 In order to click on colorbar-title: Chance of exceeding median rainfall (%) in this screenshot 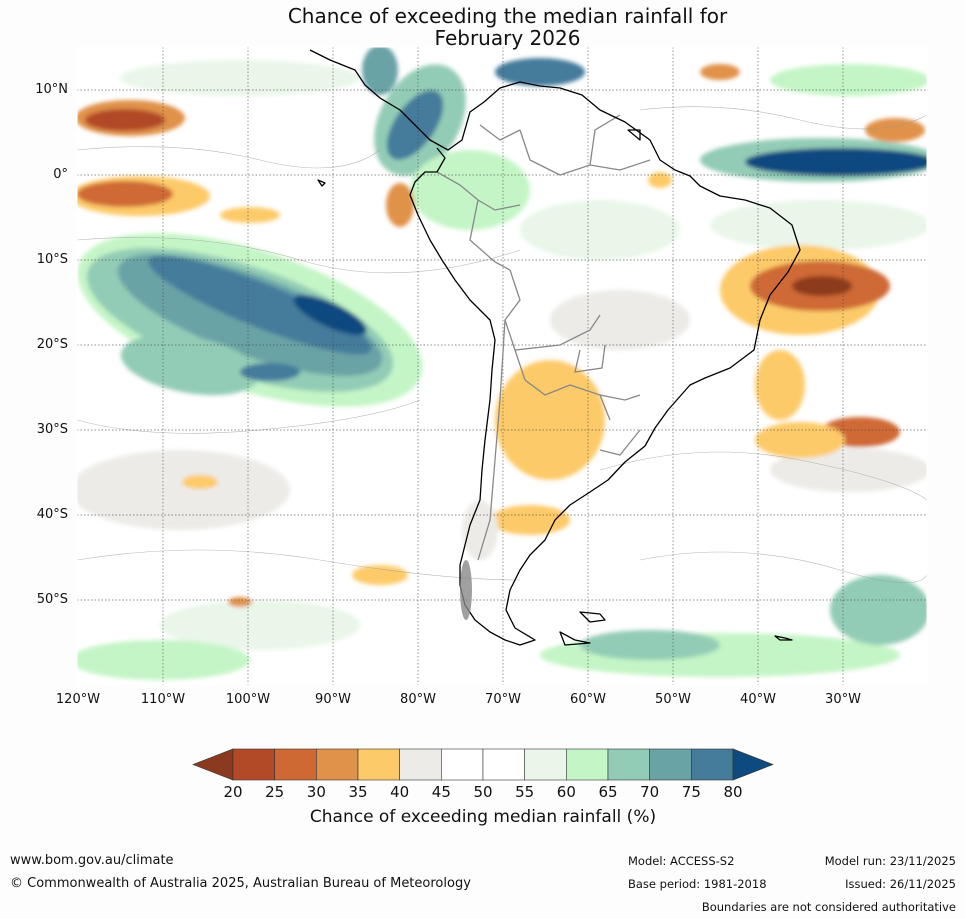, I will do `click(483, 817)`.